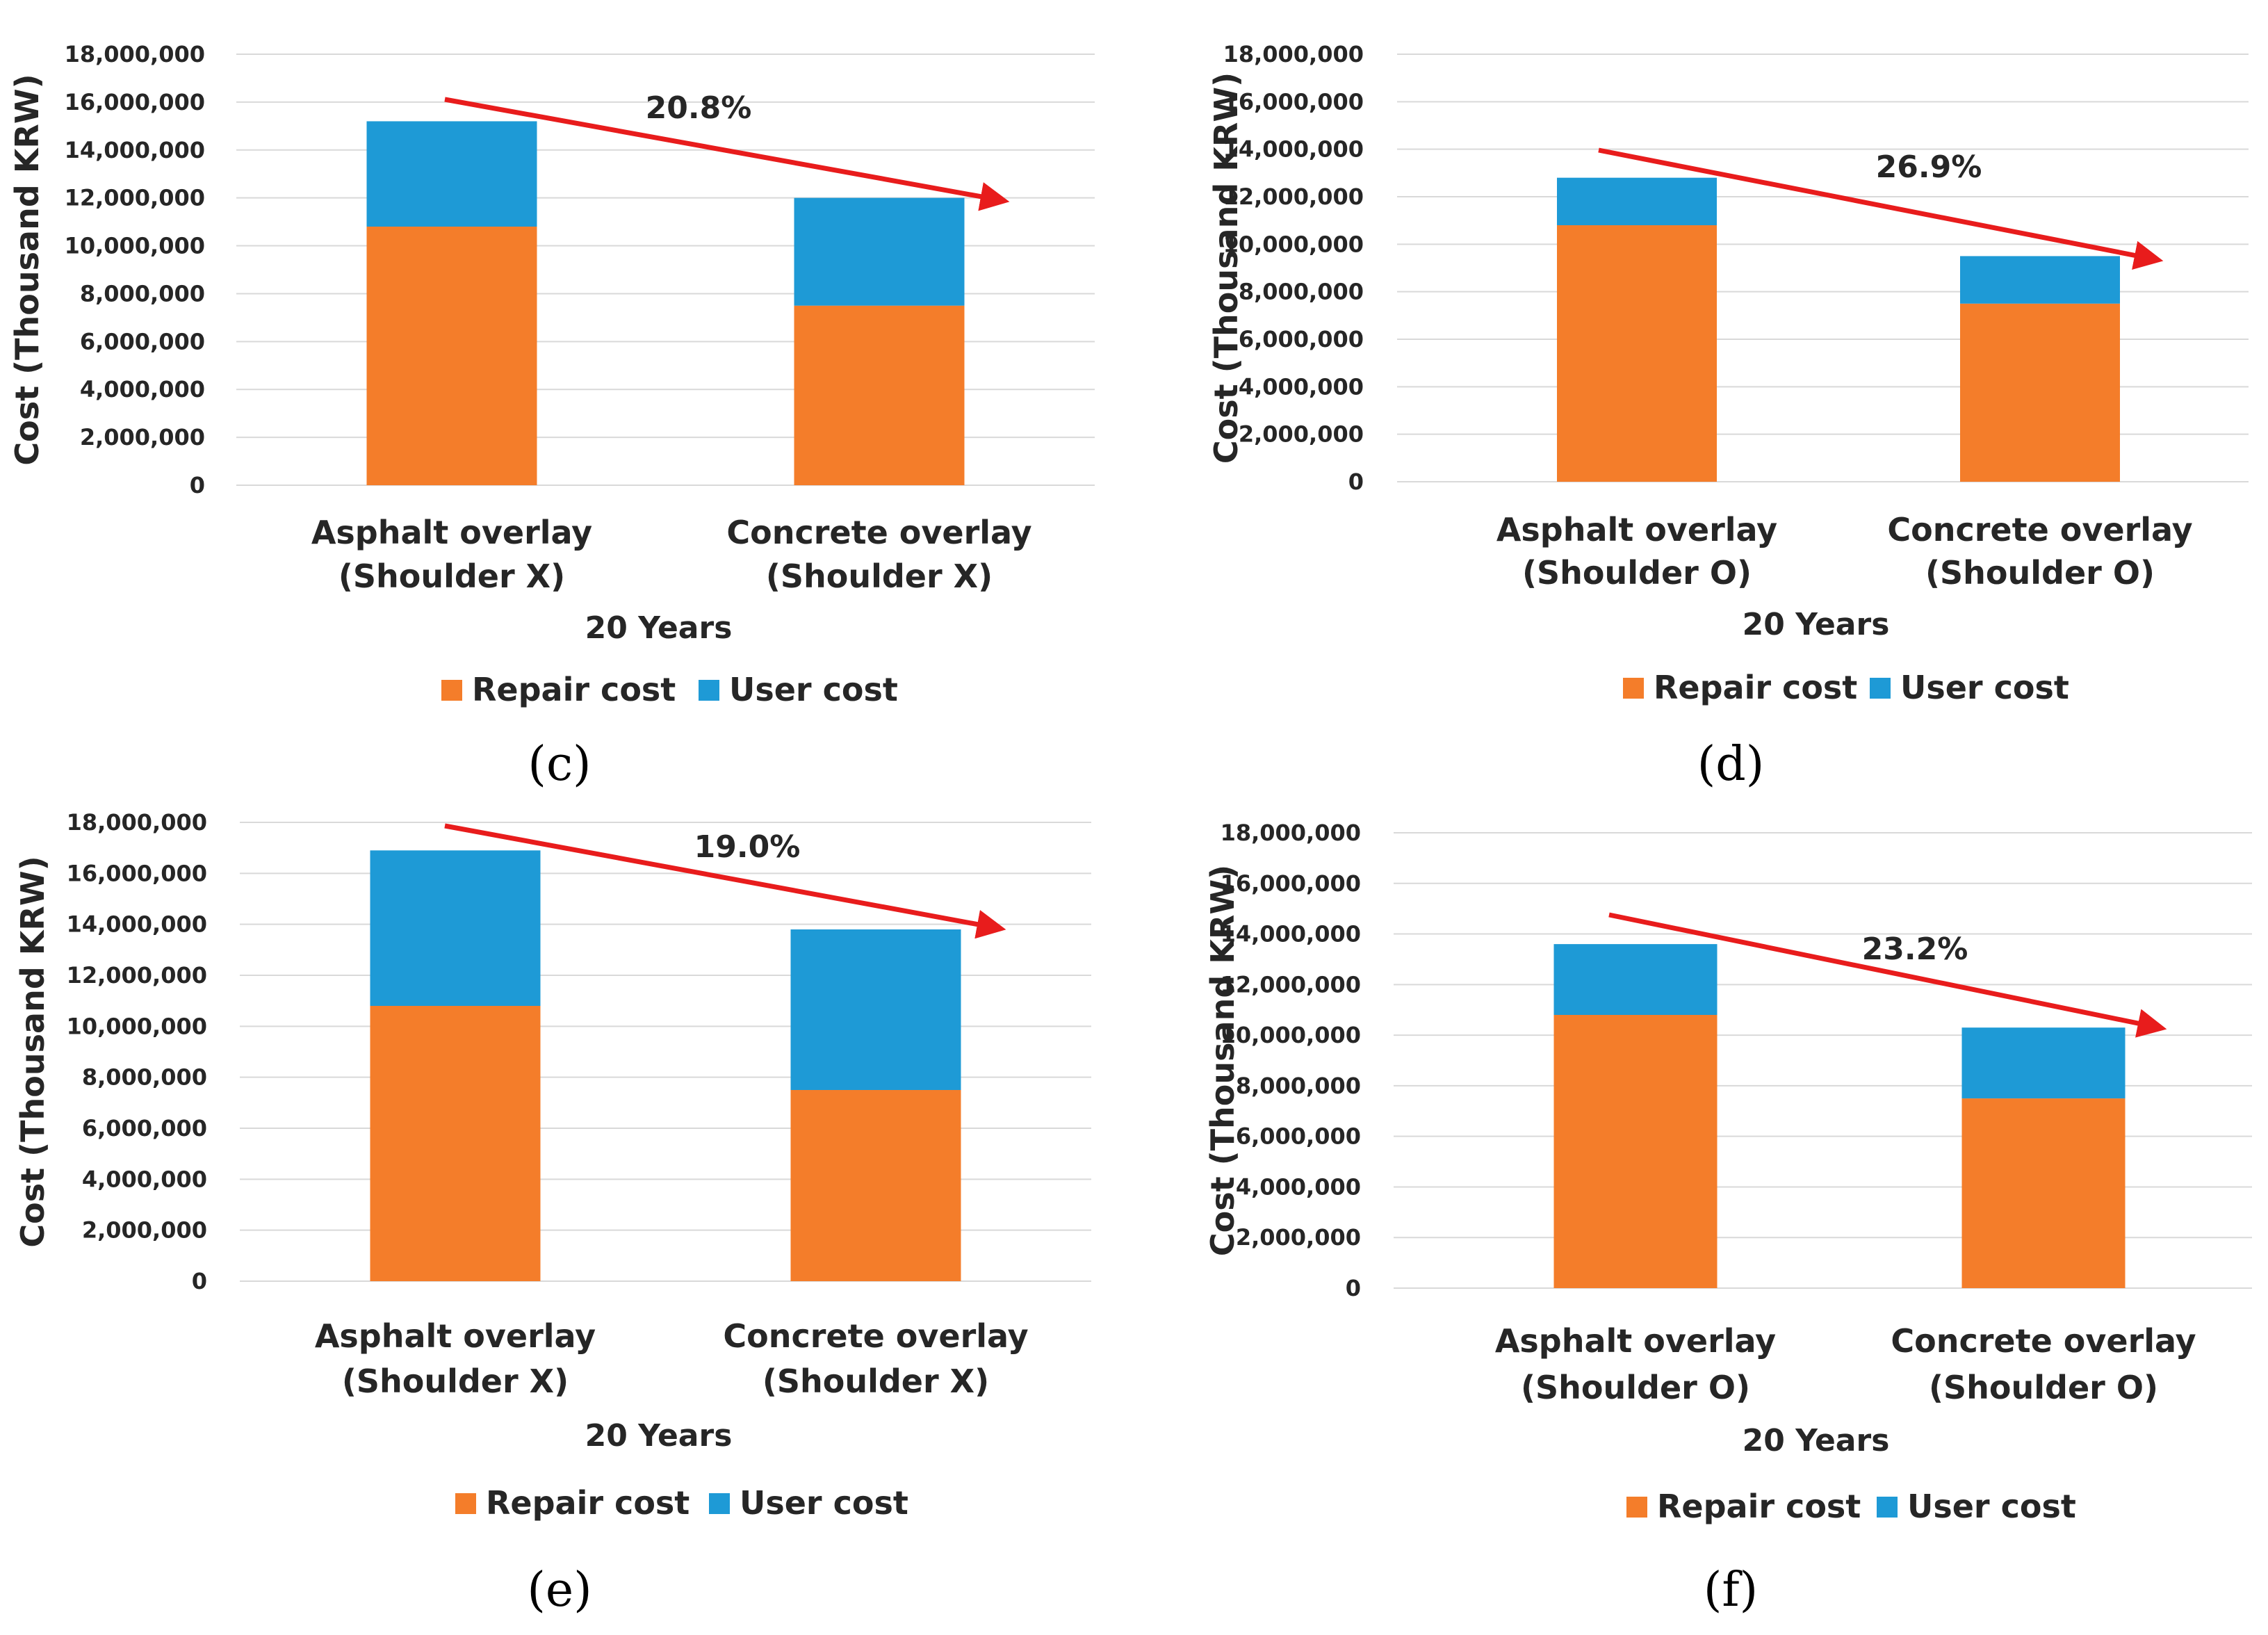  I want to click on reduction-percentage: 23.2%, so click(1915, 950).